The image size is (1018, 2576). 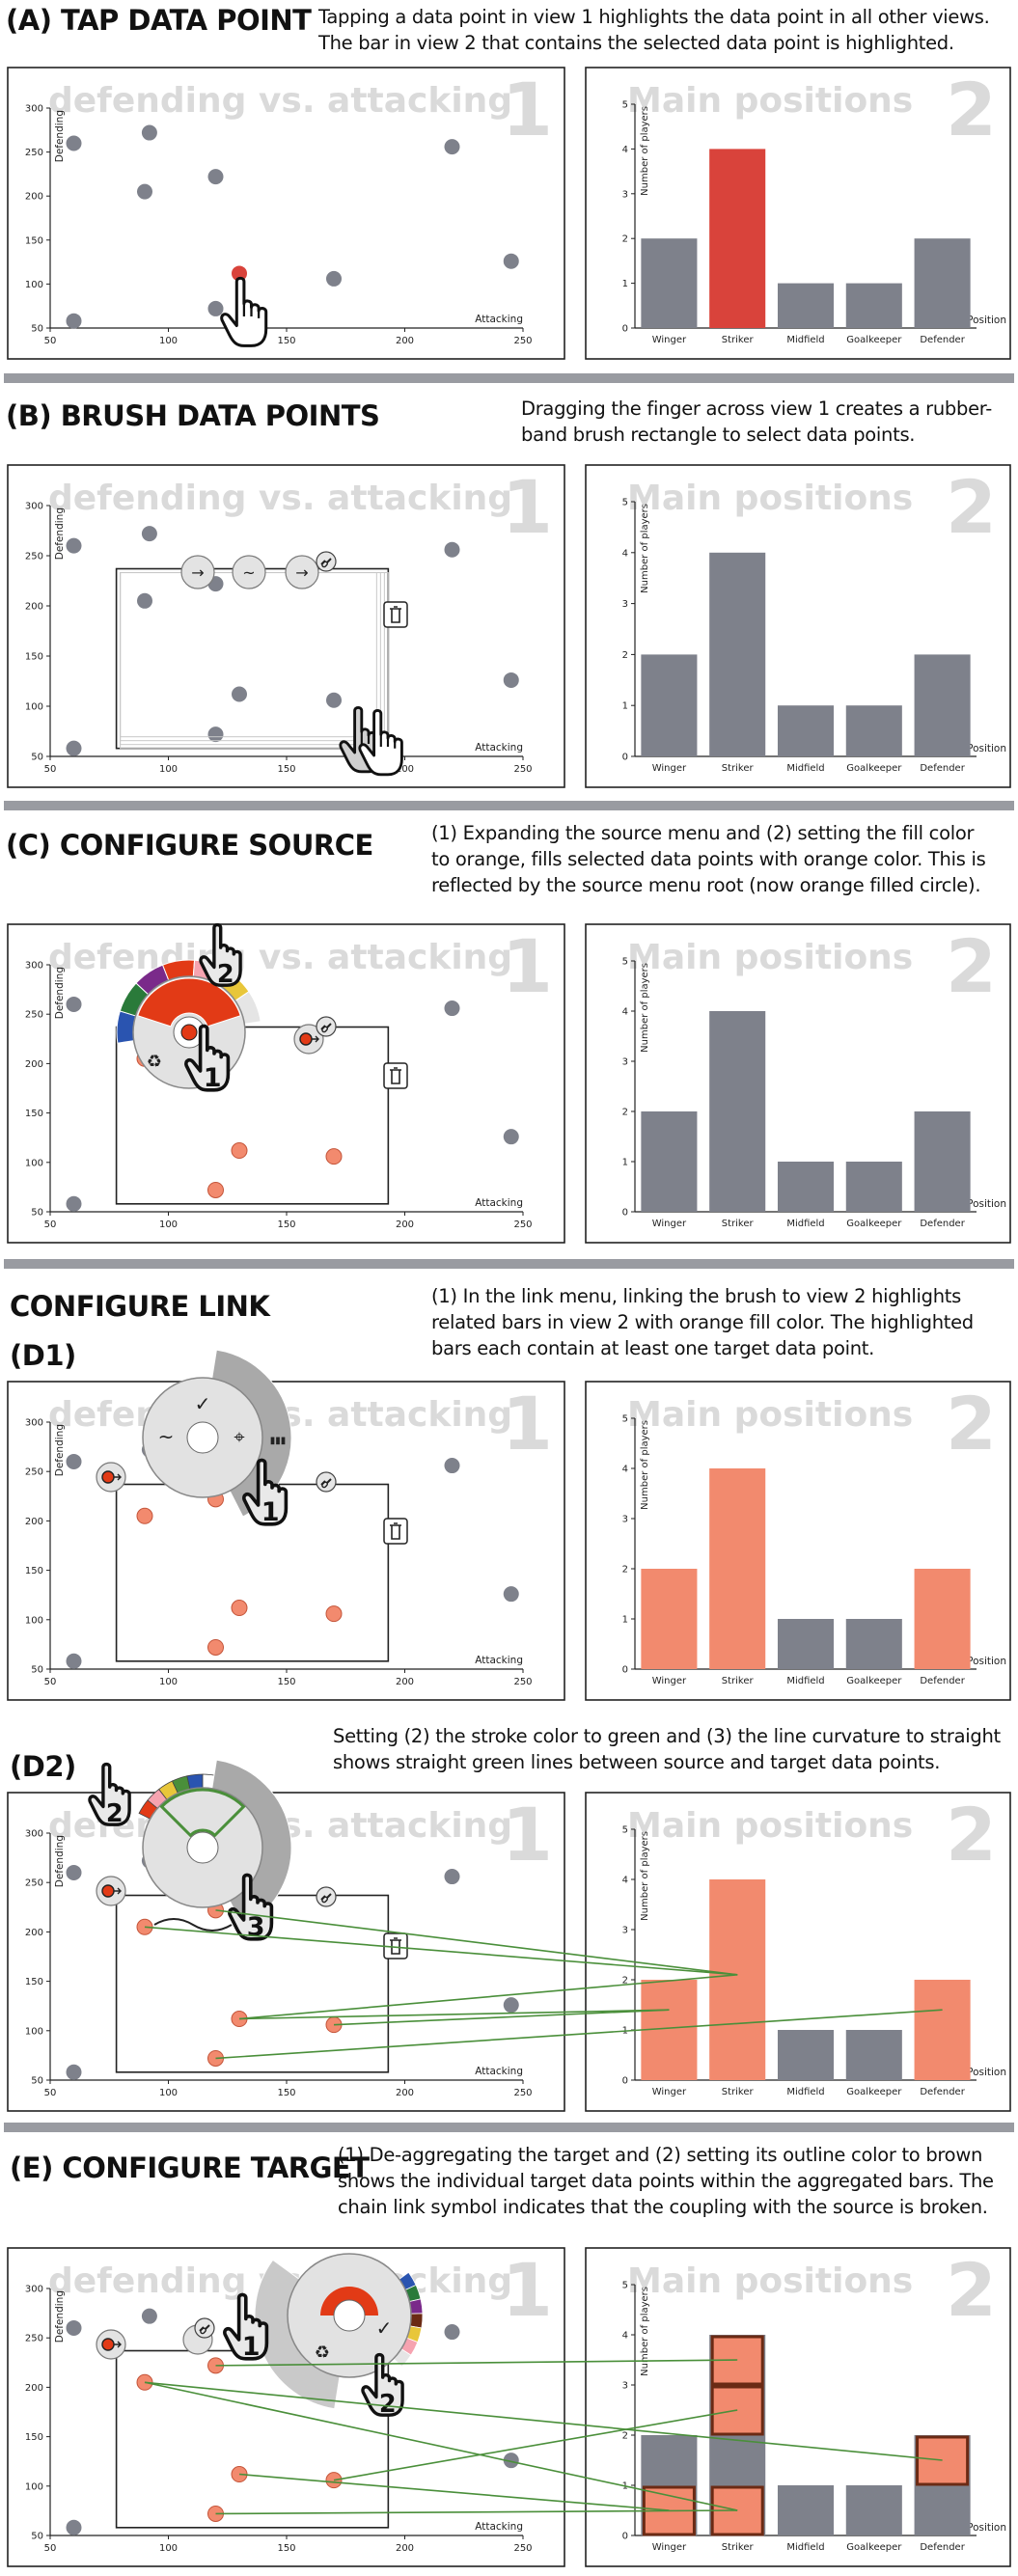 What do you see at coordinates (625, 503) in the screenshot?
I see `y-tick-label: 5` at bounding box center [625, 503].